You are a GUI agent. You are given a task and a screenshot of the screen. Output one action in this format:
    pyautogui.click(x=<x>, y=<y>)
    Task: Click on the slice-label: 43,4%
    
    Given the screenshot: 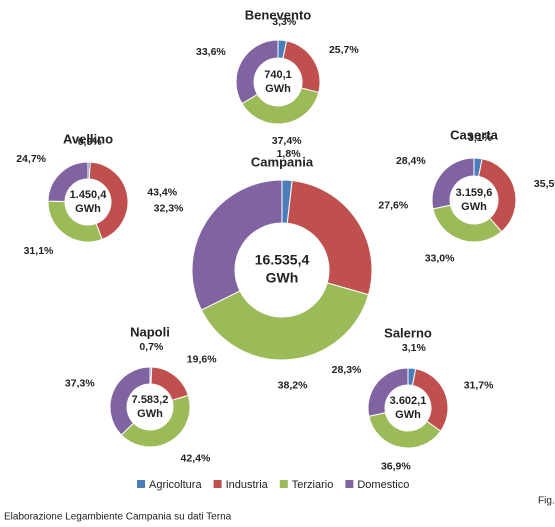 What is the action you would take?
    pyautogui.click(x=162, y=193)
    